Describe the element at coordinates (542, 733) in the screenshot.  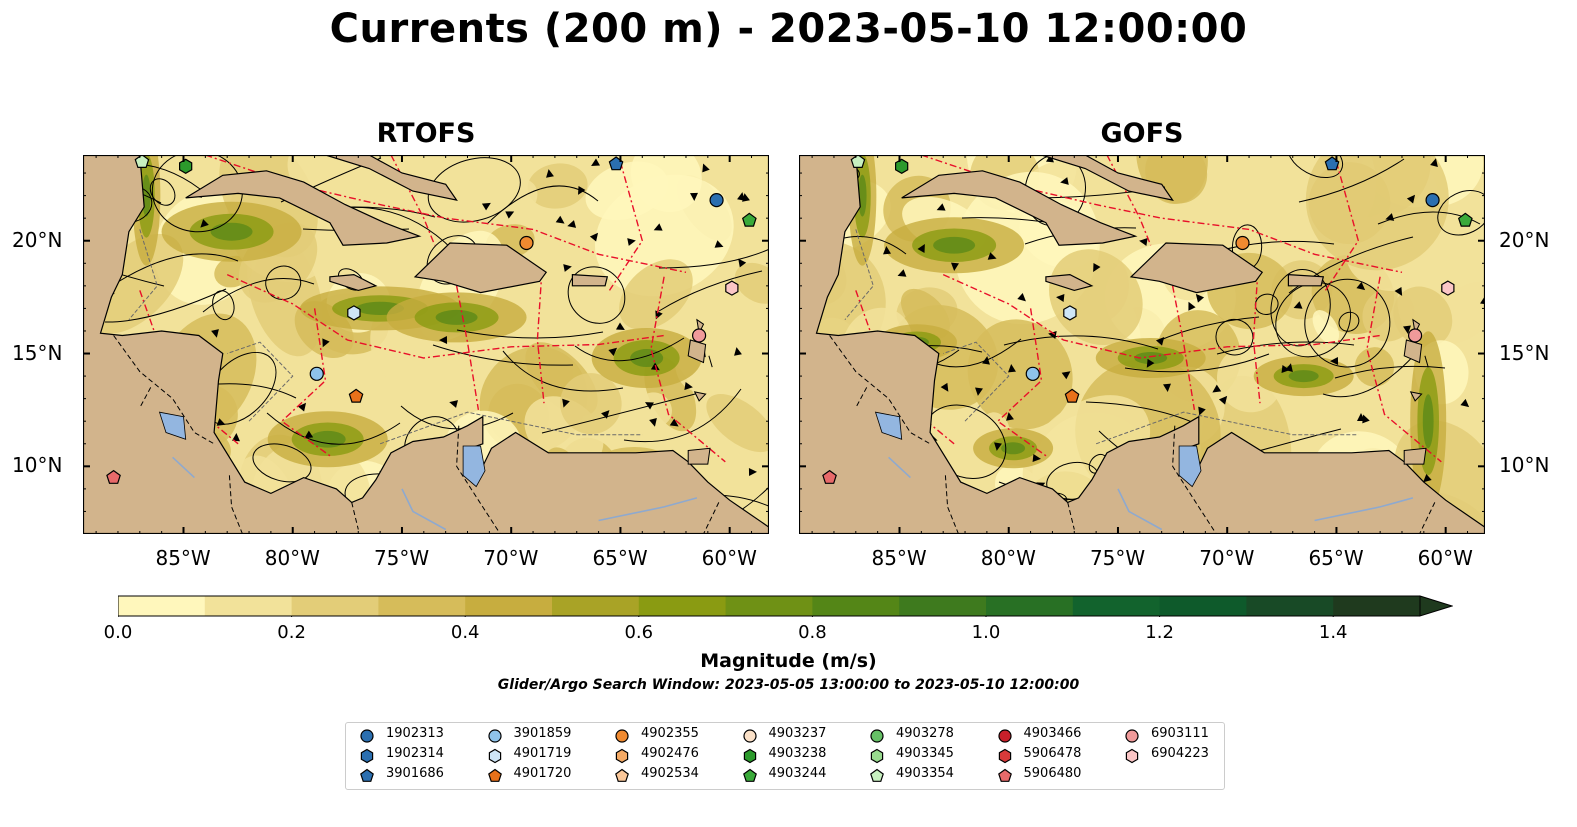
I see `legend-label: 3901859` at that location.